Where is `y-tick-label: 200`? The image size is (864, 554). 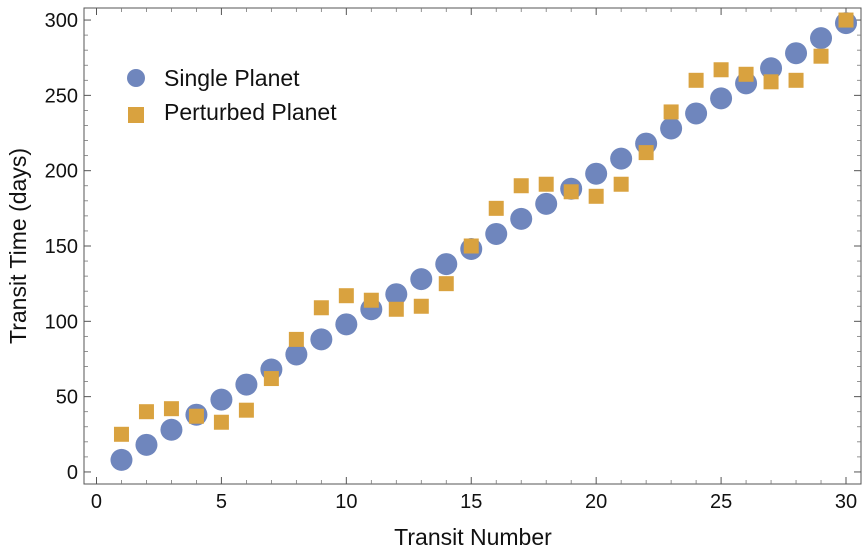 y-tick-label: 200 is located at coordinates (61, 172).